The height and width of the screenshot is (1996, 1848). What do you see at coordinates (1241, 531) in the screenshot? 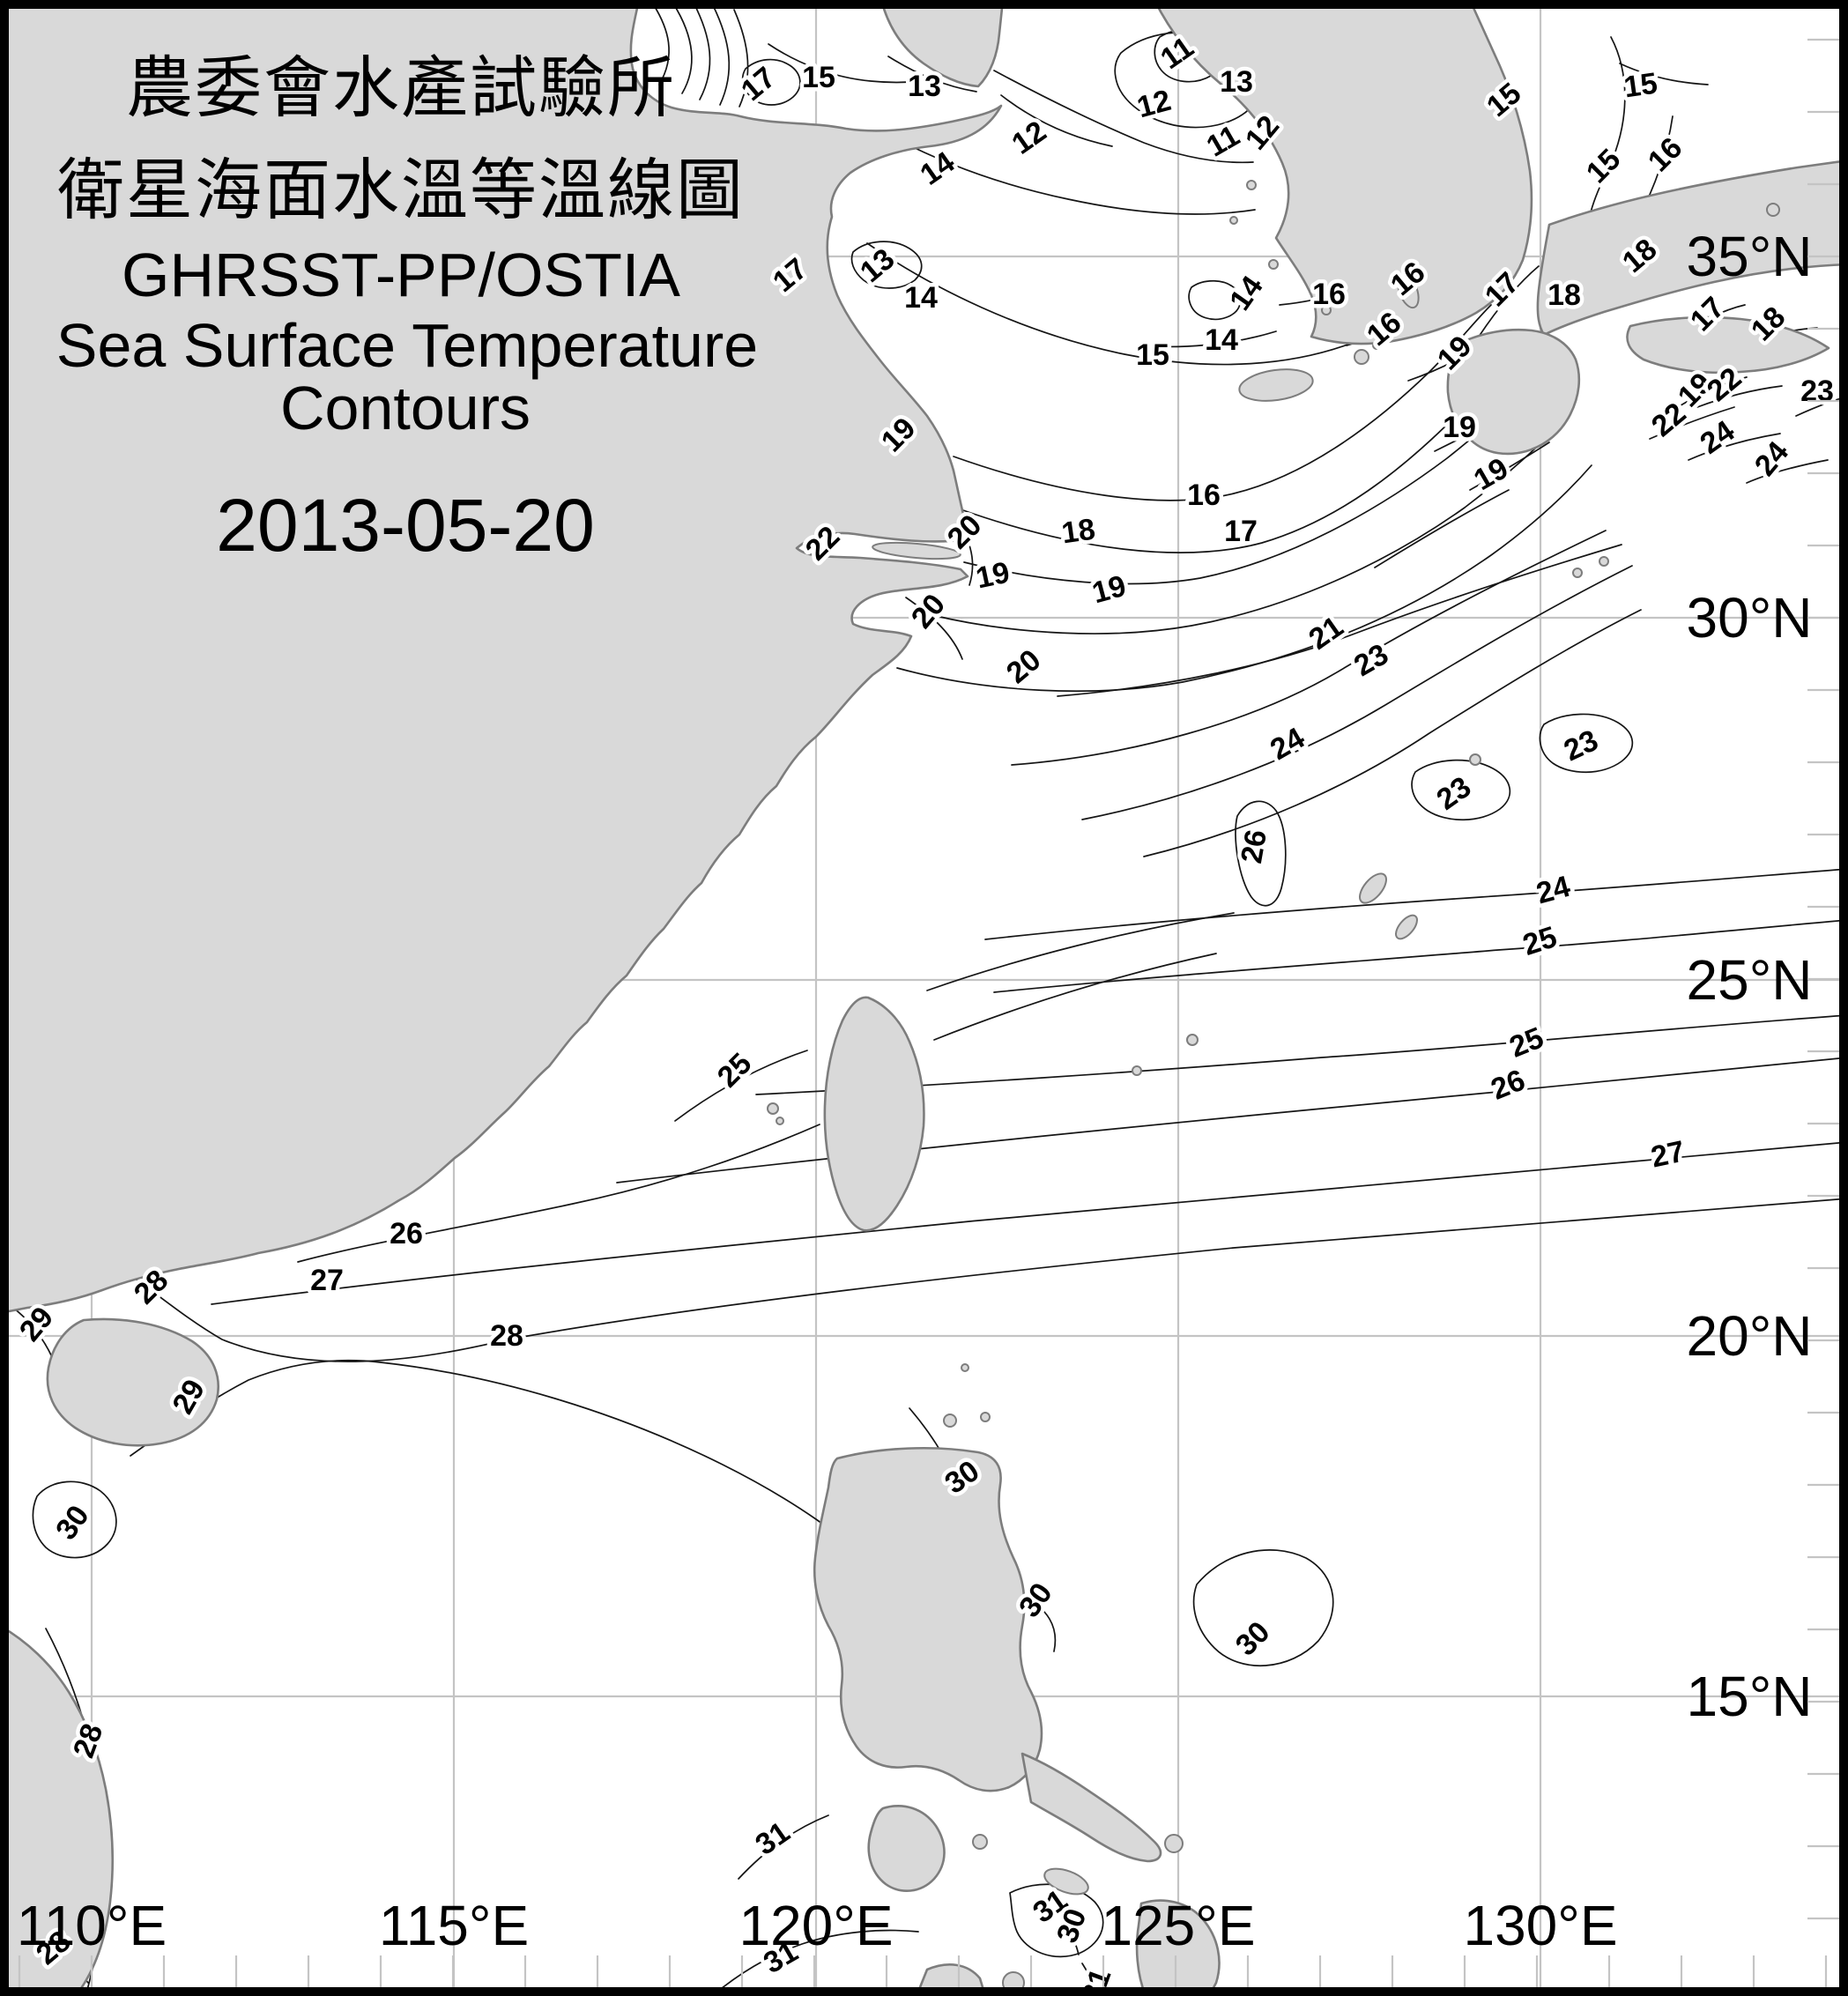
I see `contour-label-17: 17` at bounding box center [1241, 531].